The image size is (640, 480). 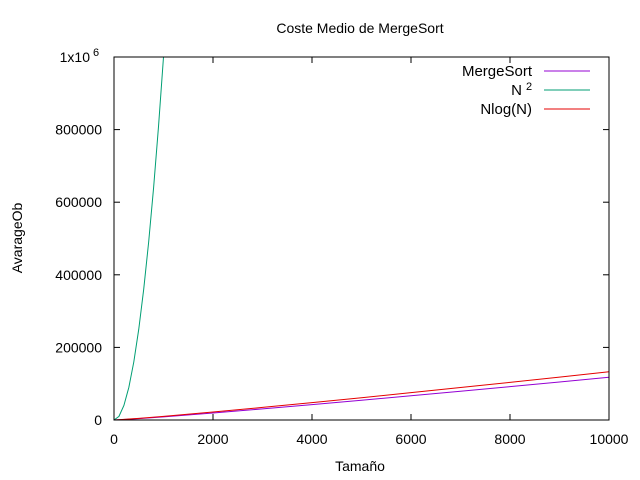 What do you see at coordinates (509, 439) in the screenshot?
I see `x-tick-label: 8000` at bounding box center [509, 439].